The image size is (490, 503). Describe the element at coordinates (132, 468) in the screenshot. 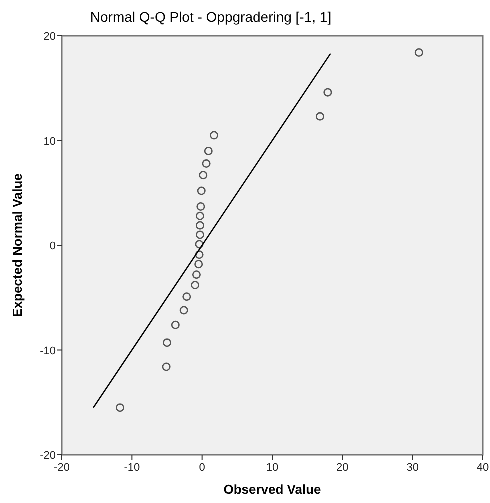

I see `x-tick-label: -10` at that location.